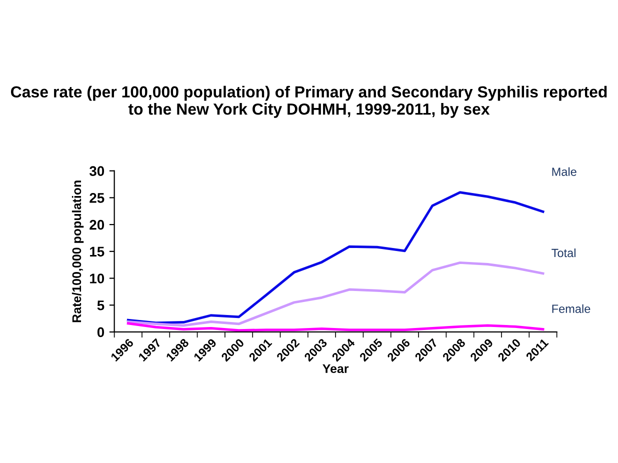 This screenshot has height=463, width=618. I want to click on y-tick-label: 0, so click(100, 332).